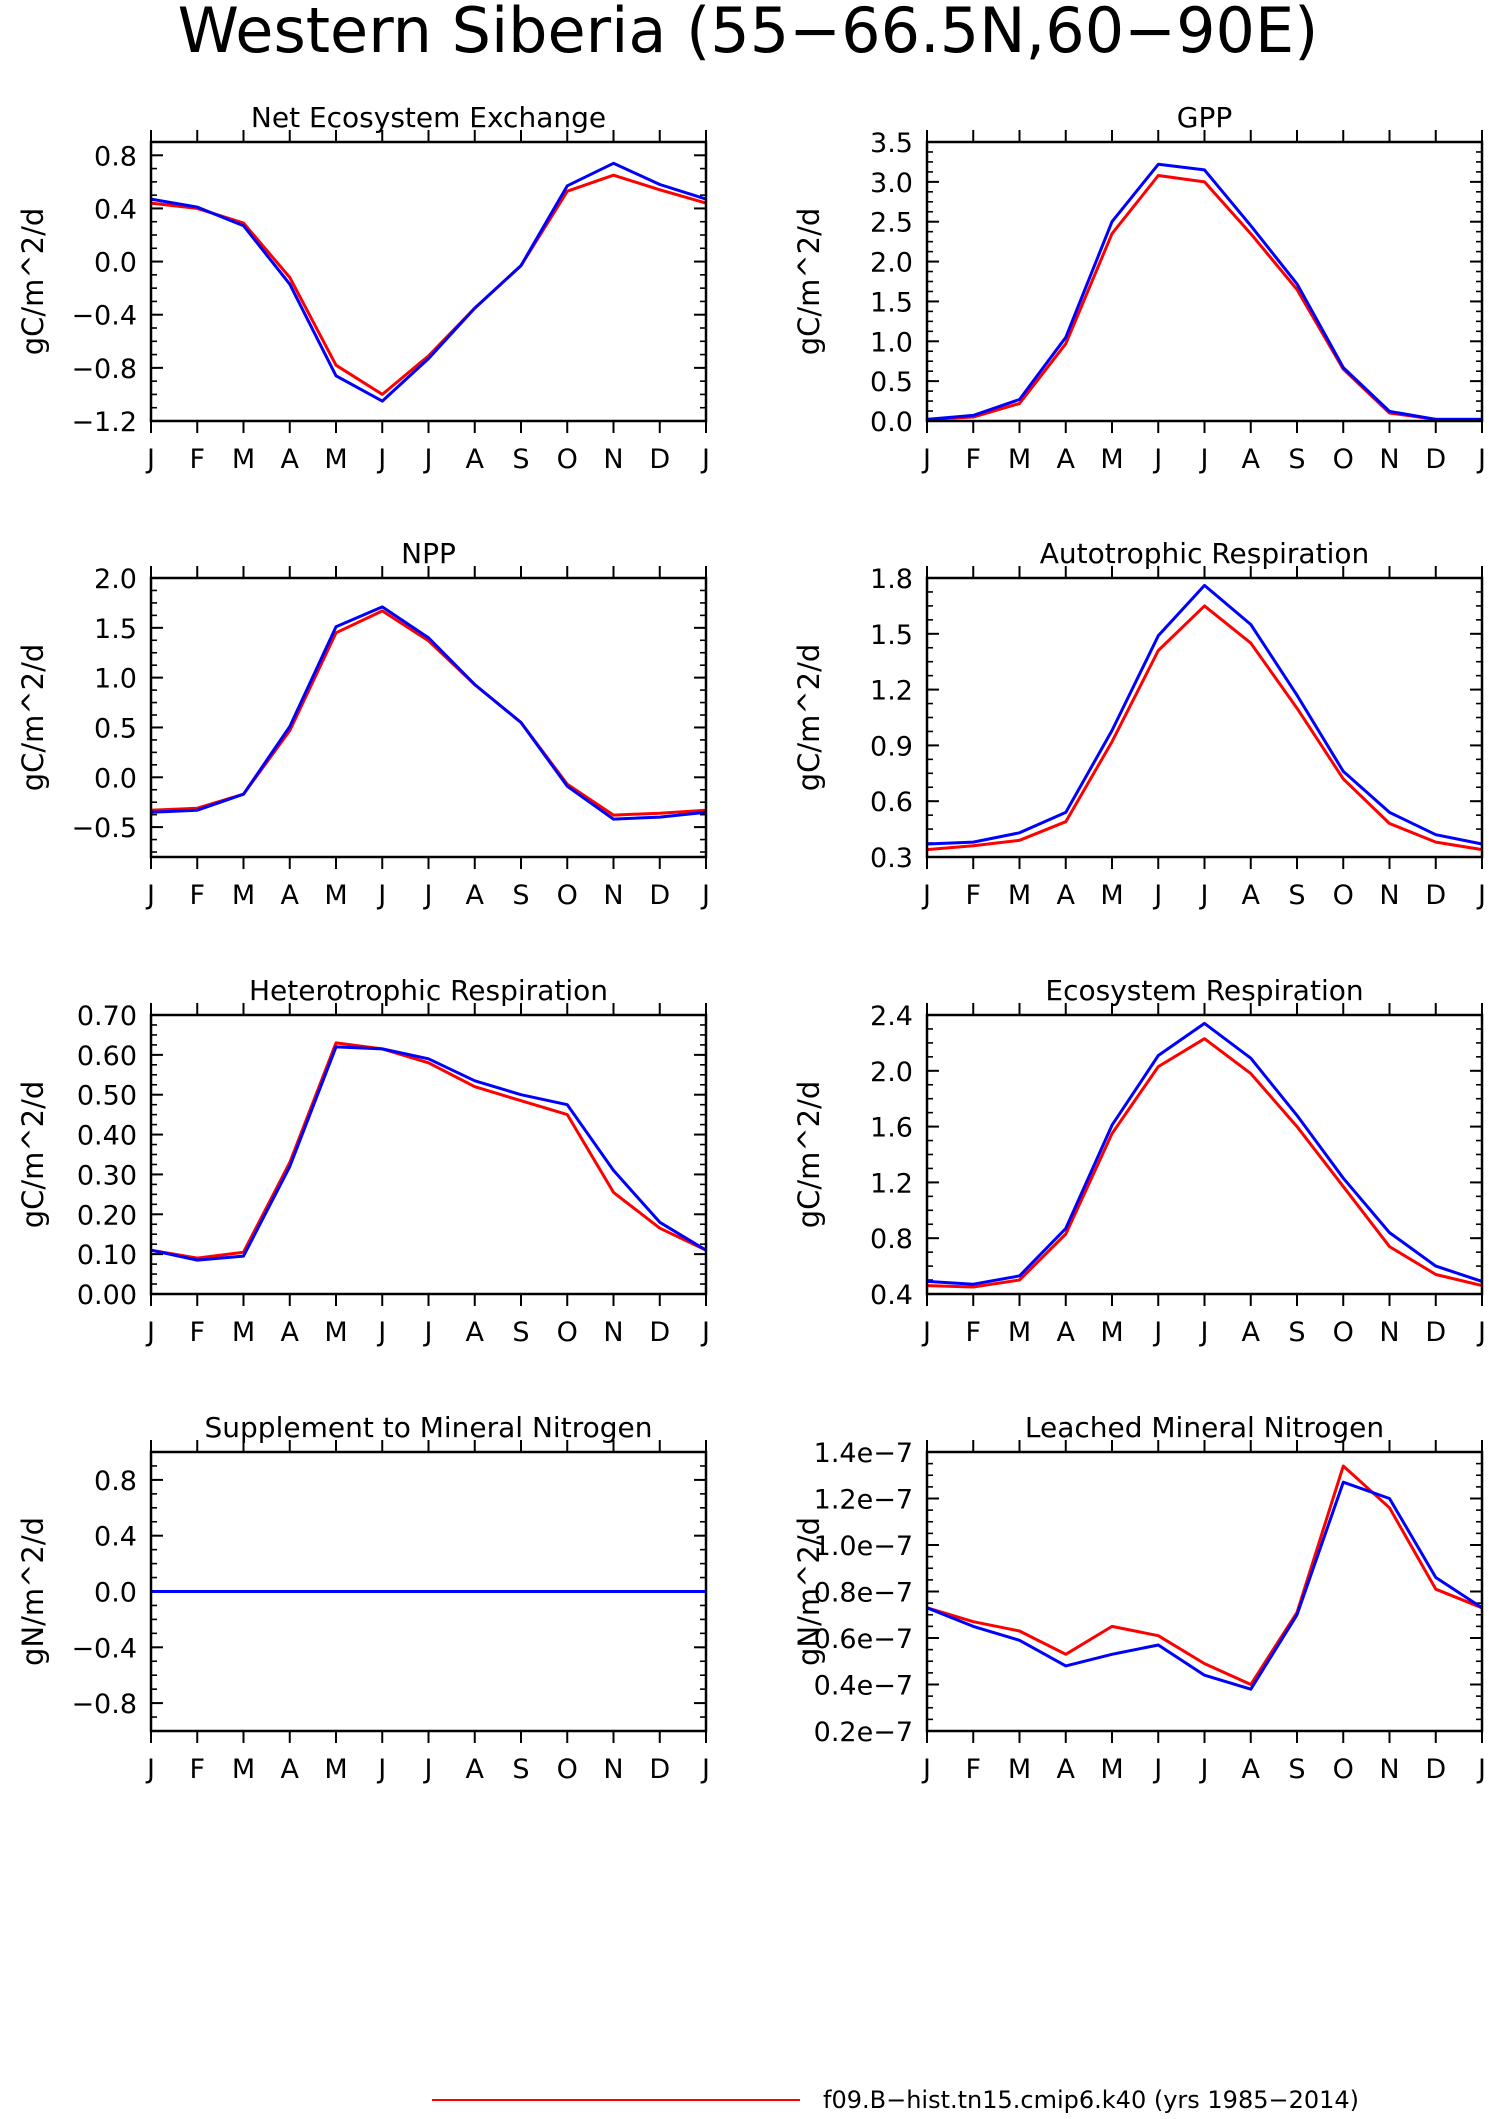 This screenshot has width=1497, height=2119. What do you see at coordinates (891, 858) in the screenshot?
I see `y-tick-label: 0.3` at bounding box center [891, 858].